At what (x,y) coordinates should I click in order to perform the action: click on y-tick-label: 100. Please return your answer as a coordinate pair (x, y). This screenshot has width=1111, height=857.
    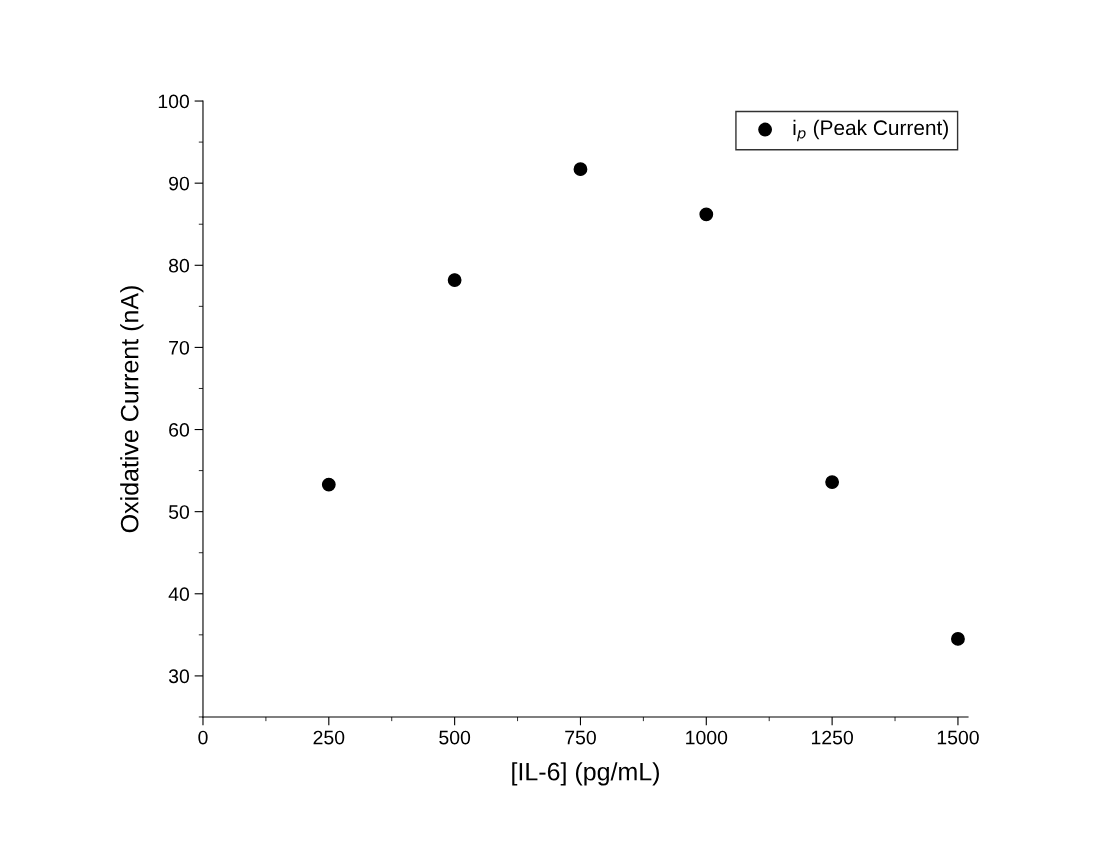
    Looking at the image, I should click on (174, 101).